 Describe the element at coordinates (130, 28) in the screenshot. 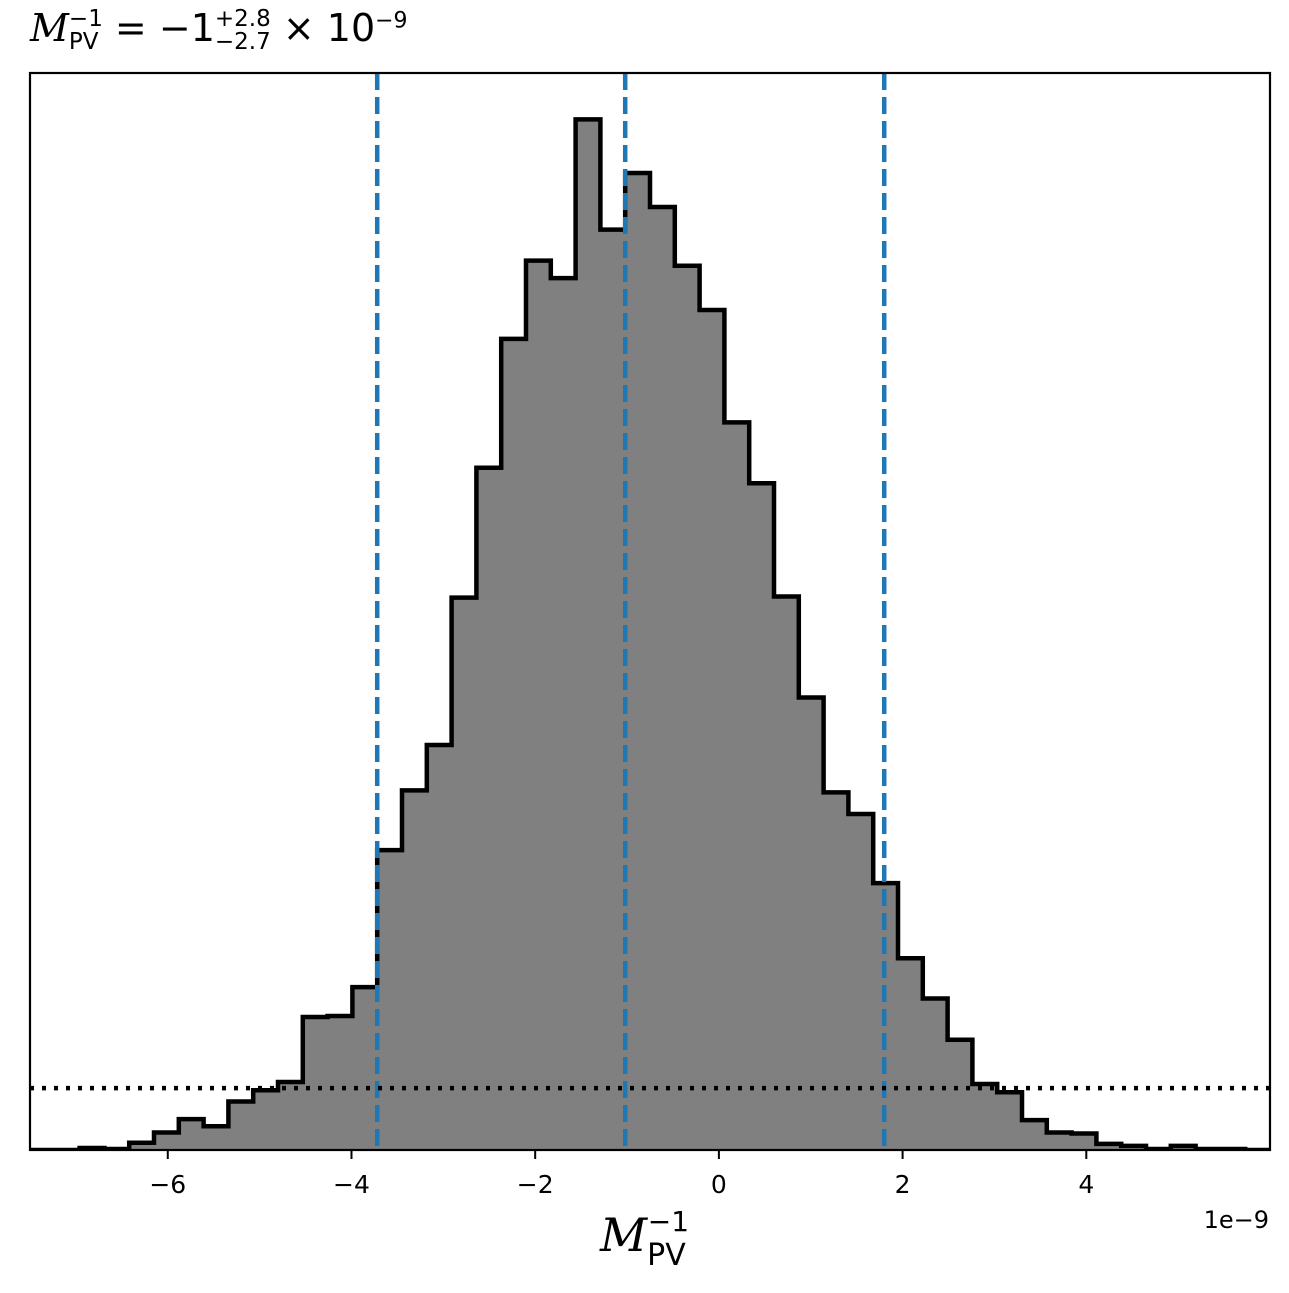

I see `title-equals: =` at that location.